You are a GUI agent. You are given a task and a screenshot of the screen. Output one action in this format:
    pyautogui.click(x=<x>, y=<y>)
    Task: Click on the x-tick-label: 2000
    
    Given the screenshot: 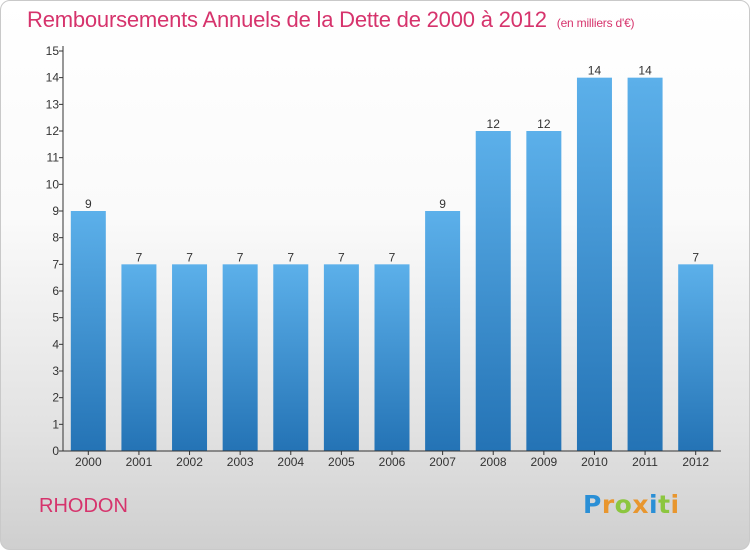 What is the action you would take?
    pyautogui.click(x=88, y=462)
    